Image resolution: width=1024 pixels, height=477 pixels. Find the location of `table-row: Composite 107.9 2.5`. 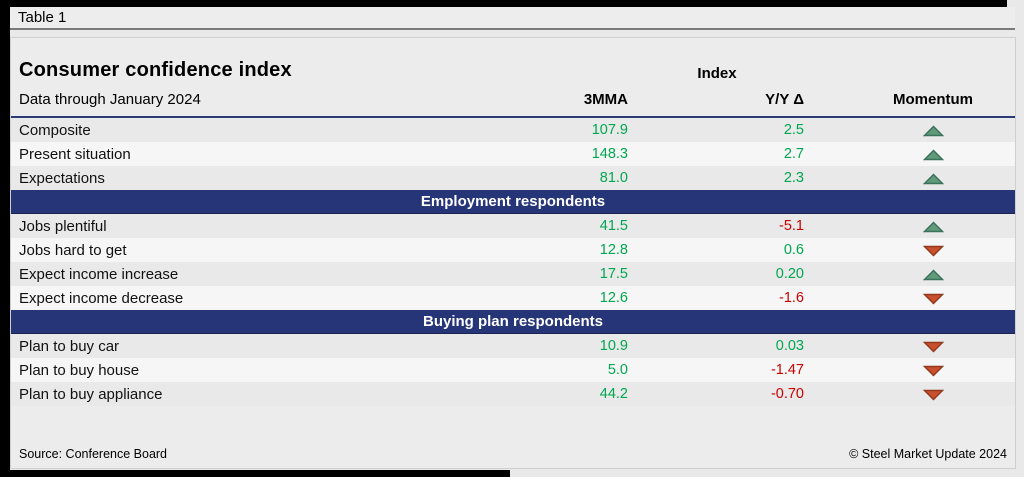

table-row: Composite 107.9 2.5 is located at coordinates (513, 130).